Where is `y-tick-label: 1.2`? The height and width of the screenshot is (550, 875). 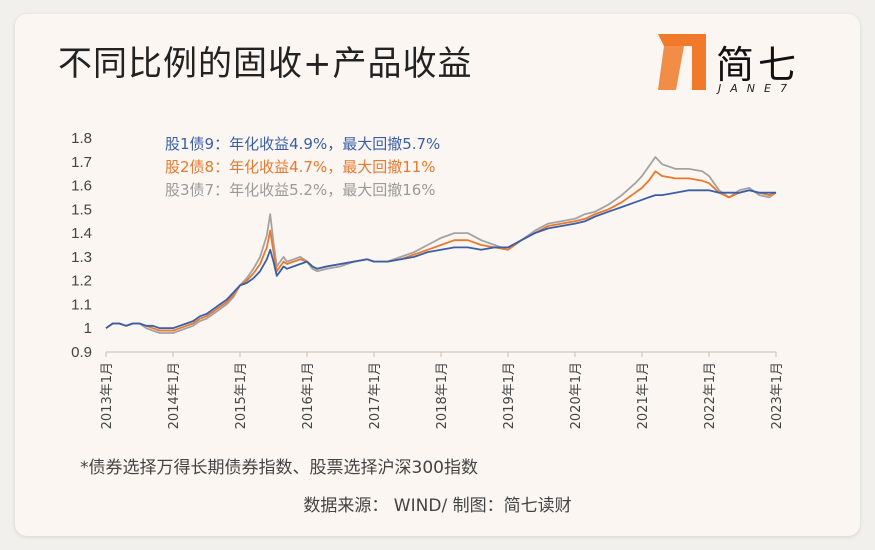 y-tick-label: 1.2 is located at coordinates (81, 281).